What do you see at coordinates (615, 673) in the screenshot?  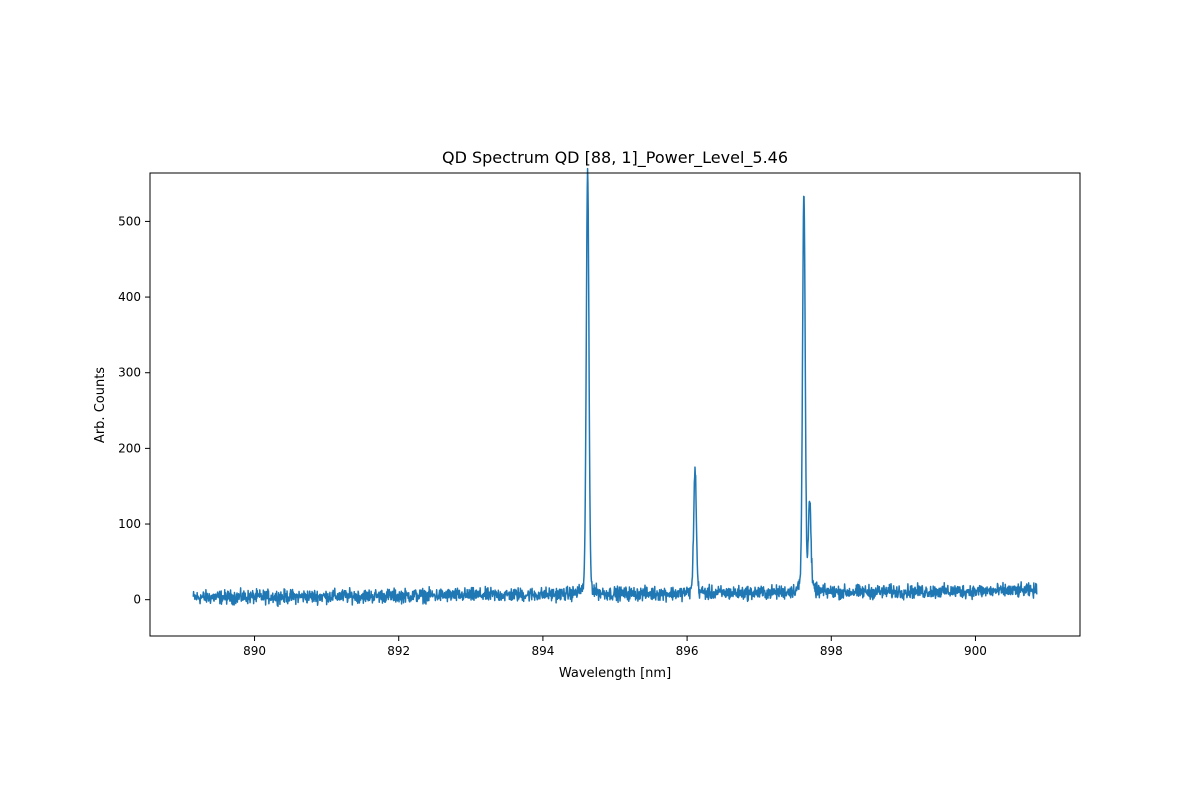 I see `x-axis-label: Wavelength [nm]` at bounding box center [615, 673].